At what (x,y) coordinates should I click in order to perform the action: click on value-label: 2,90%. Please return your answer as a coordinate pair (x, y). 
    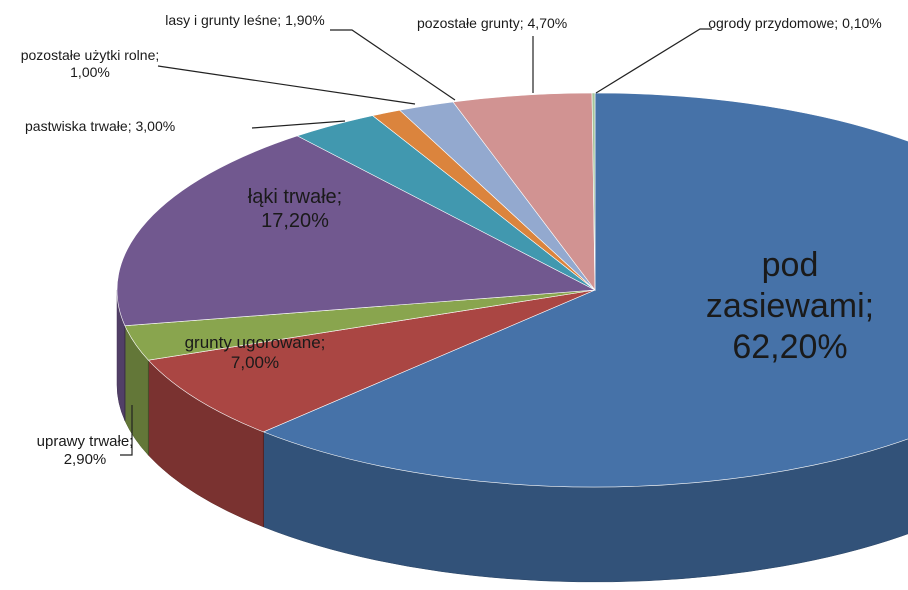
    Looking at the image, I should click on (85, 459).